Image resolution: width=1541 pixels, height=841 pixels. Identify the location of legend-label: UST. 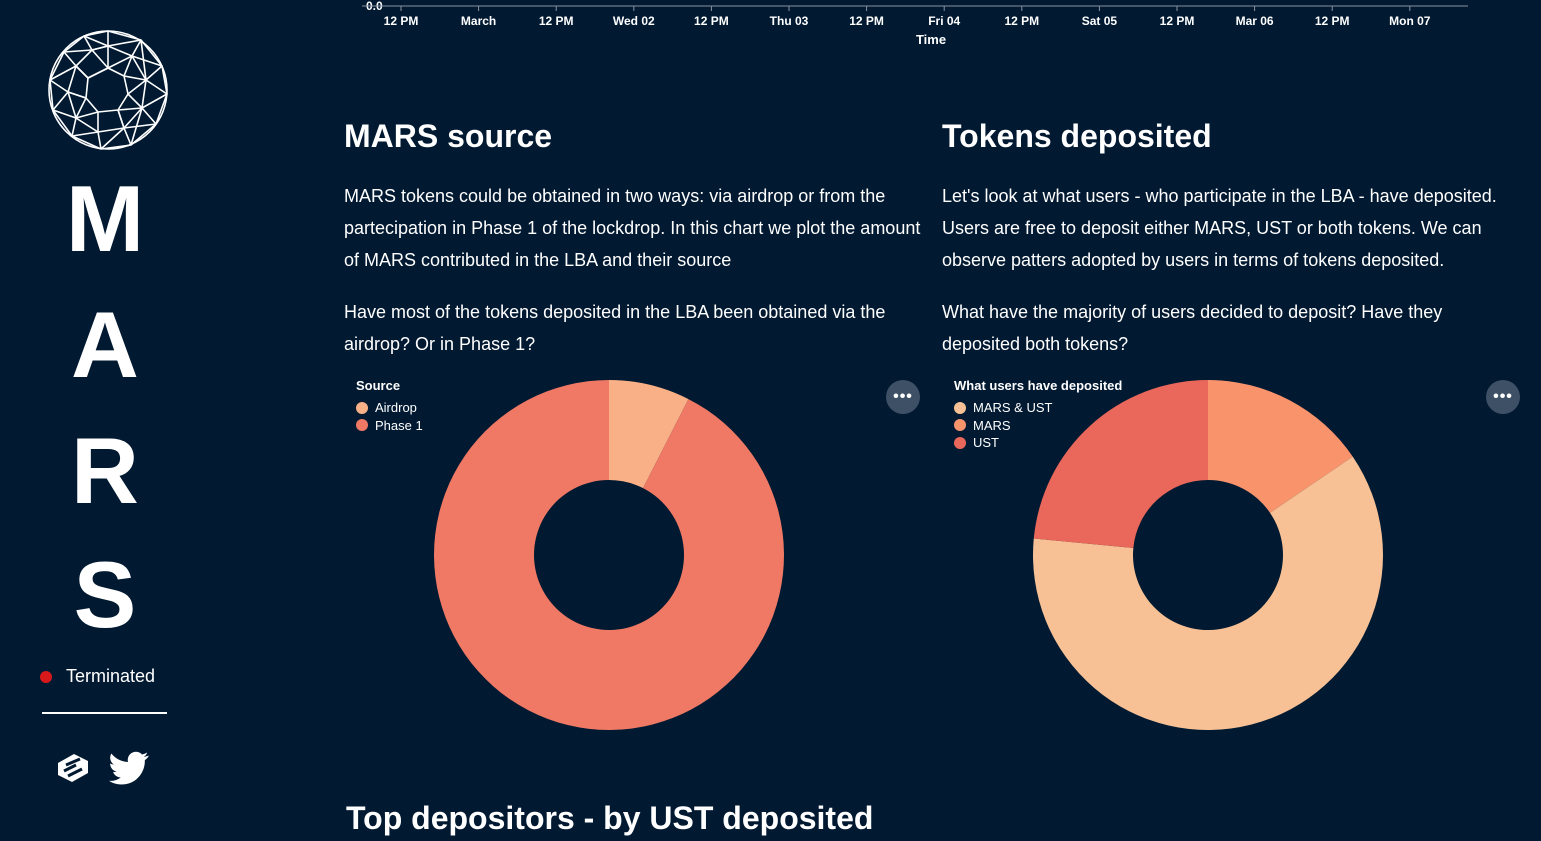
(986, 443).